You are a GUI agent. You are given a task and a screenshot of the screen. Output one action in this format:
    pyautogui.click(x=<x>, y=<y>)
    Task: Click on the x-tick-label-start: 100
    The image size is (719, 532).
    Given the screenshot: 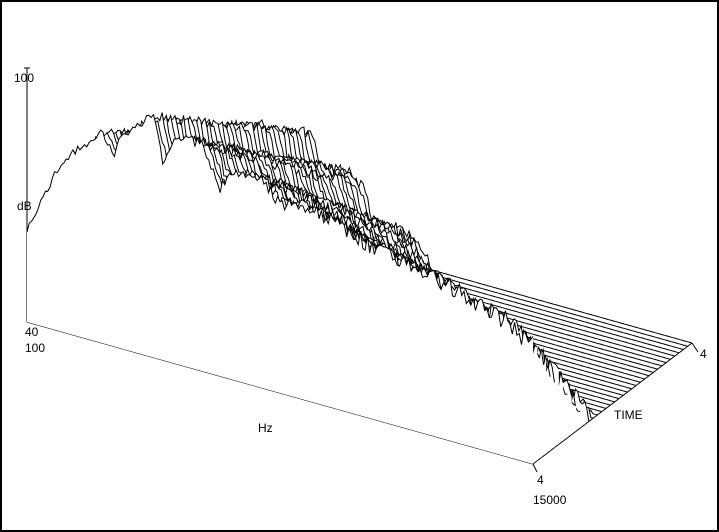 What is the action you would take?
    pyautogui.click(x=35, y=348)
    